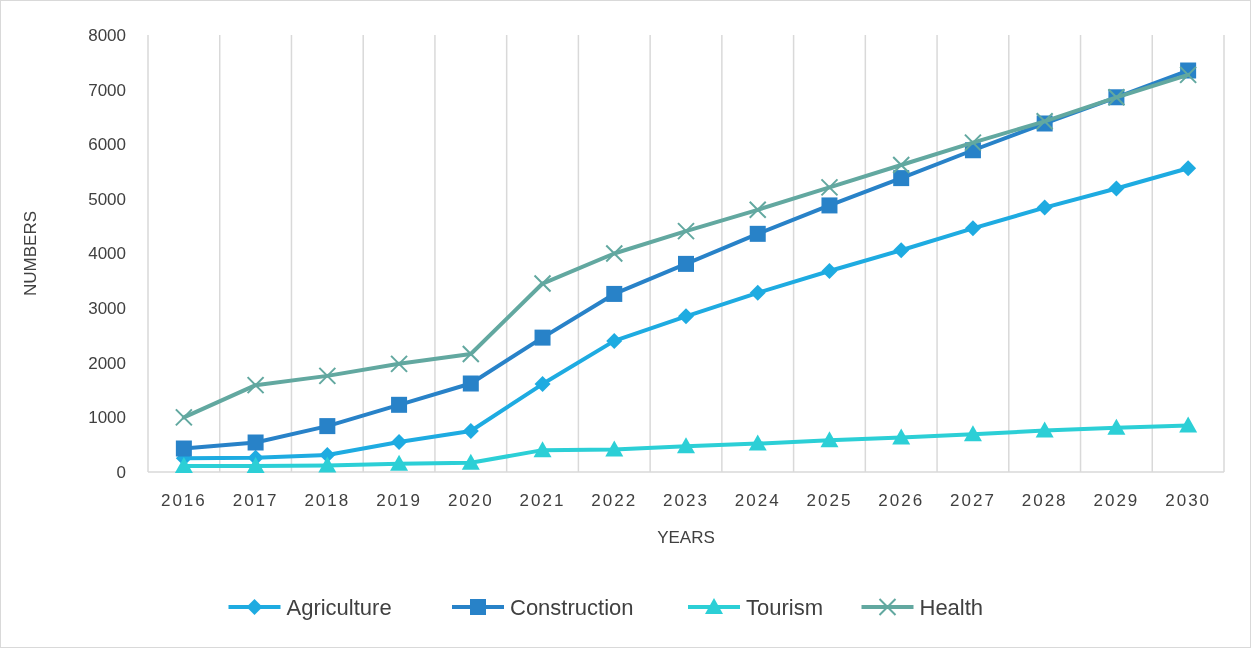 Image resolution: width=1251 pixels, height=648 pixels. Describe the element at coordinates (107, 254) in the screenshot. I see `y-tick-label: 4000` at that location.